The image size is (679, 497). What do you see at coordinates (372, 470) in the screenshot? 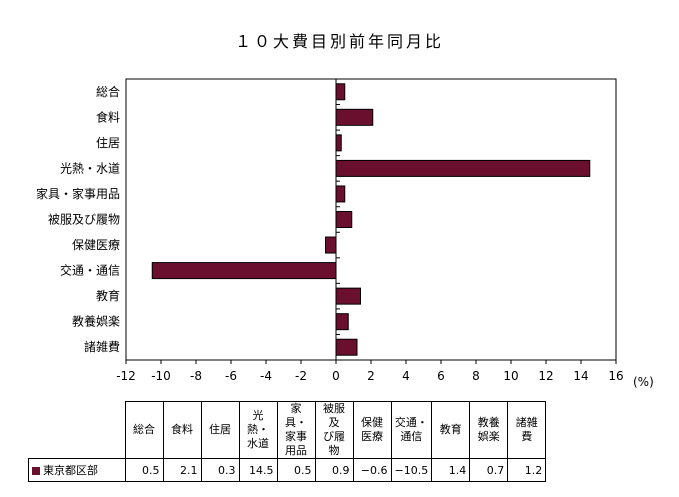
I see `value-cell-7: −0.6` at bounding box center [372, 470].